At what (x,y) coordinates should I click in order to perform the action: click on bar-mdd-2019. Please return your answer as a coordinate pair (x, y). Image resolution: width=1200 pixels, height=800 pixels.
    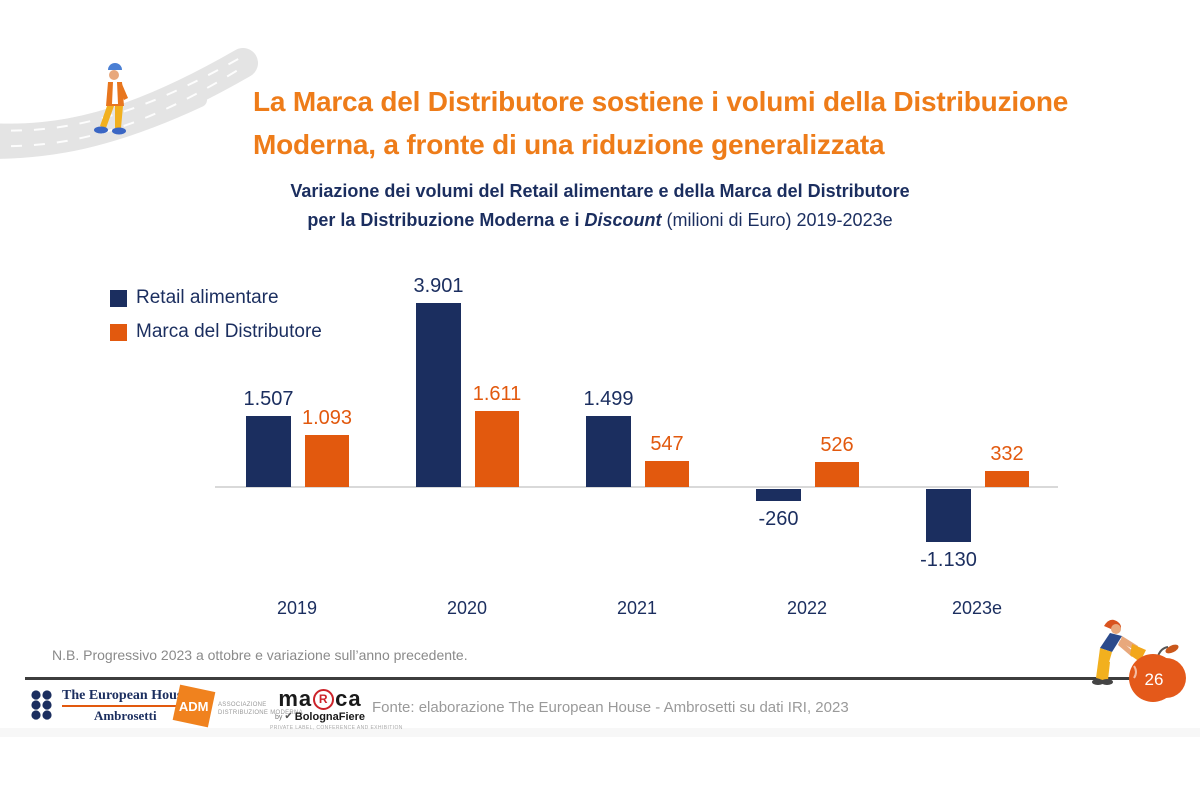
    Looking at the image, I should click on (327, 461).